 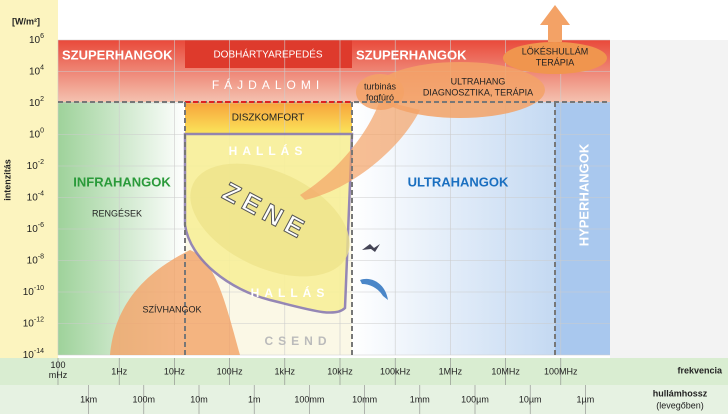 I want to click on y-tick-label: 10⁰, so click(x=36, y=133).